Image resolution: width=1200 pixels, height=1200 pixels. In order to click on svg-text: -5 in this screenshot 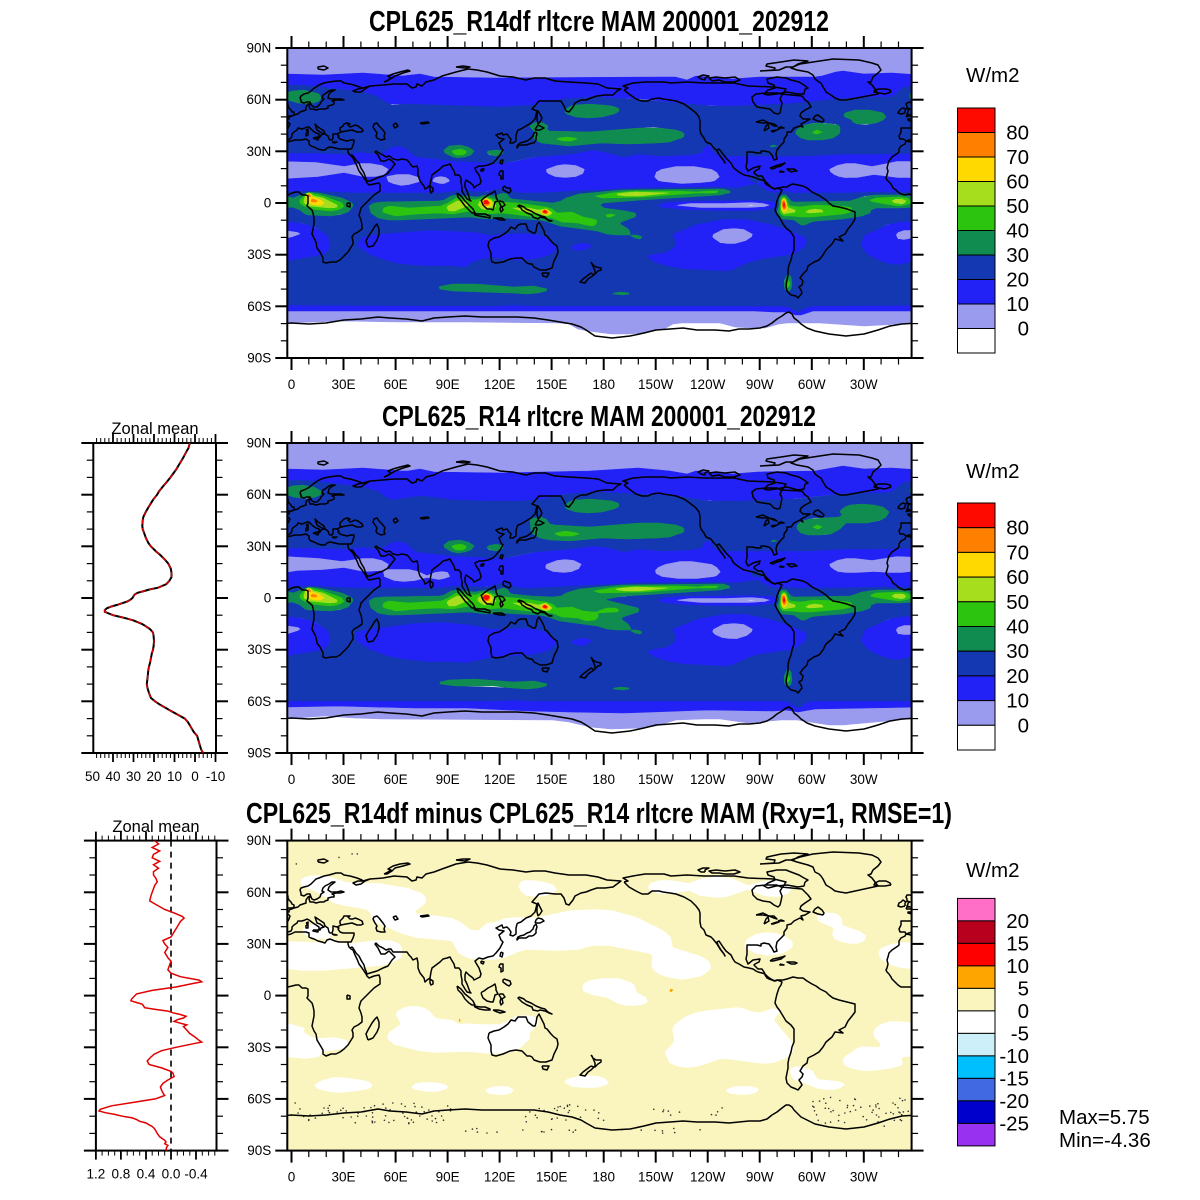, I will do `click(1020, 1033)`.